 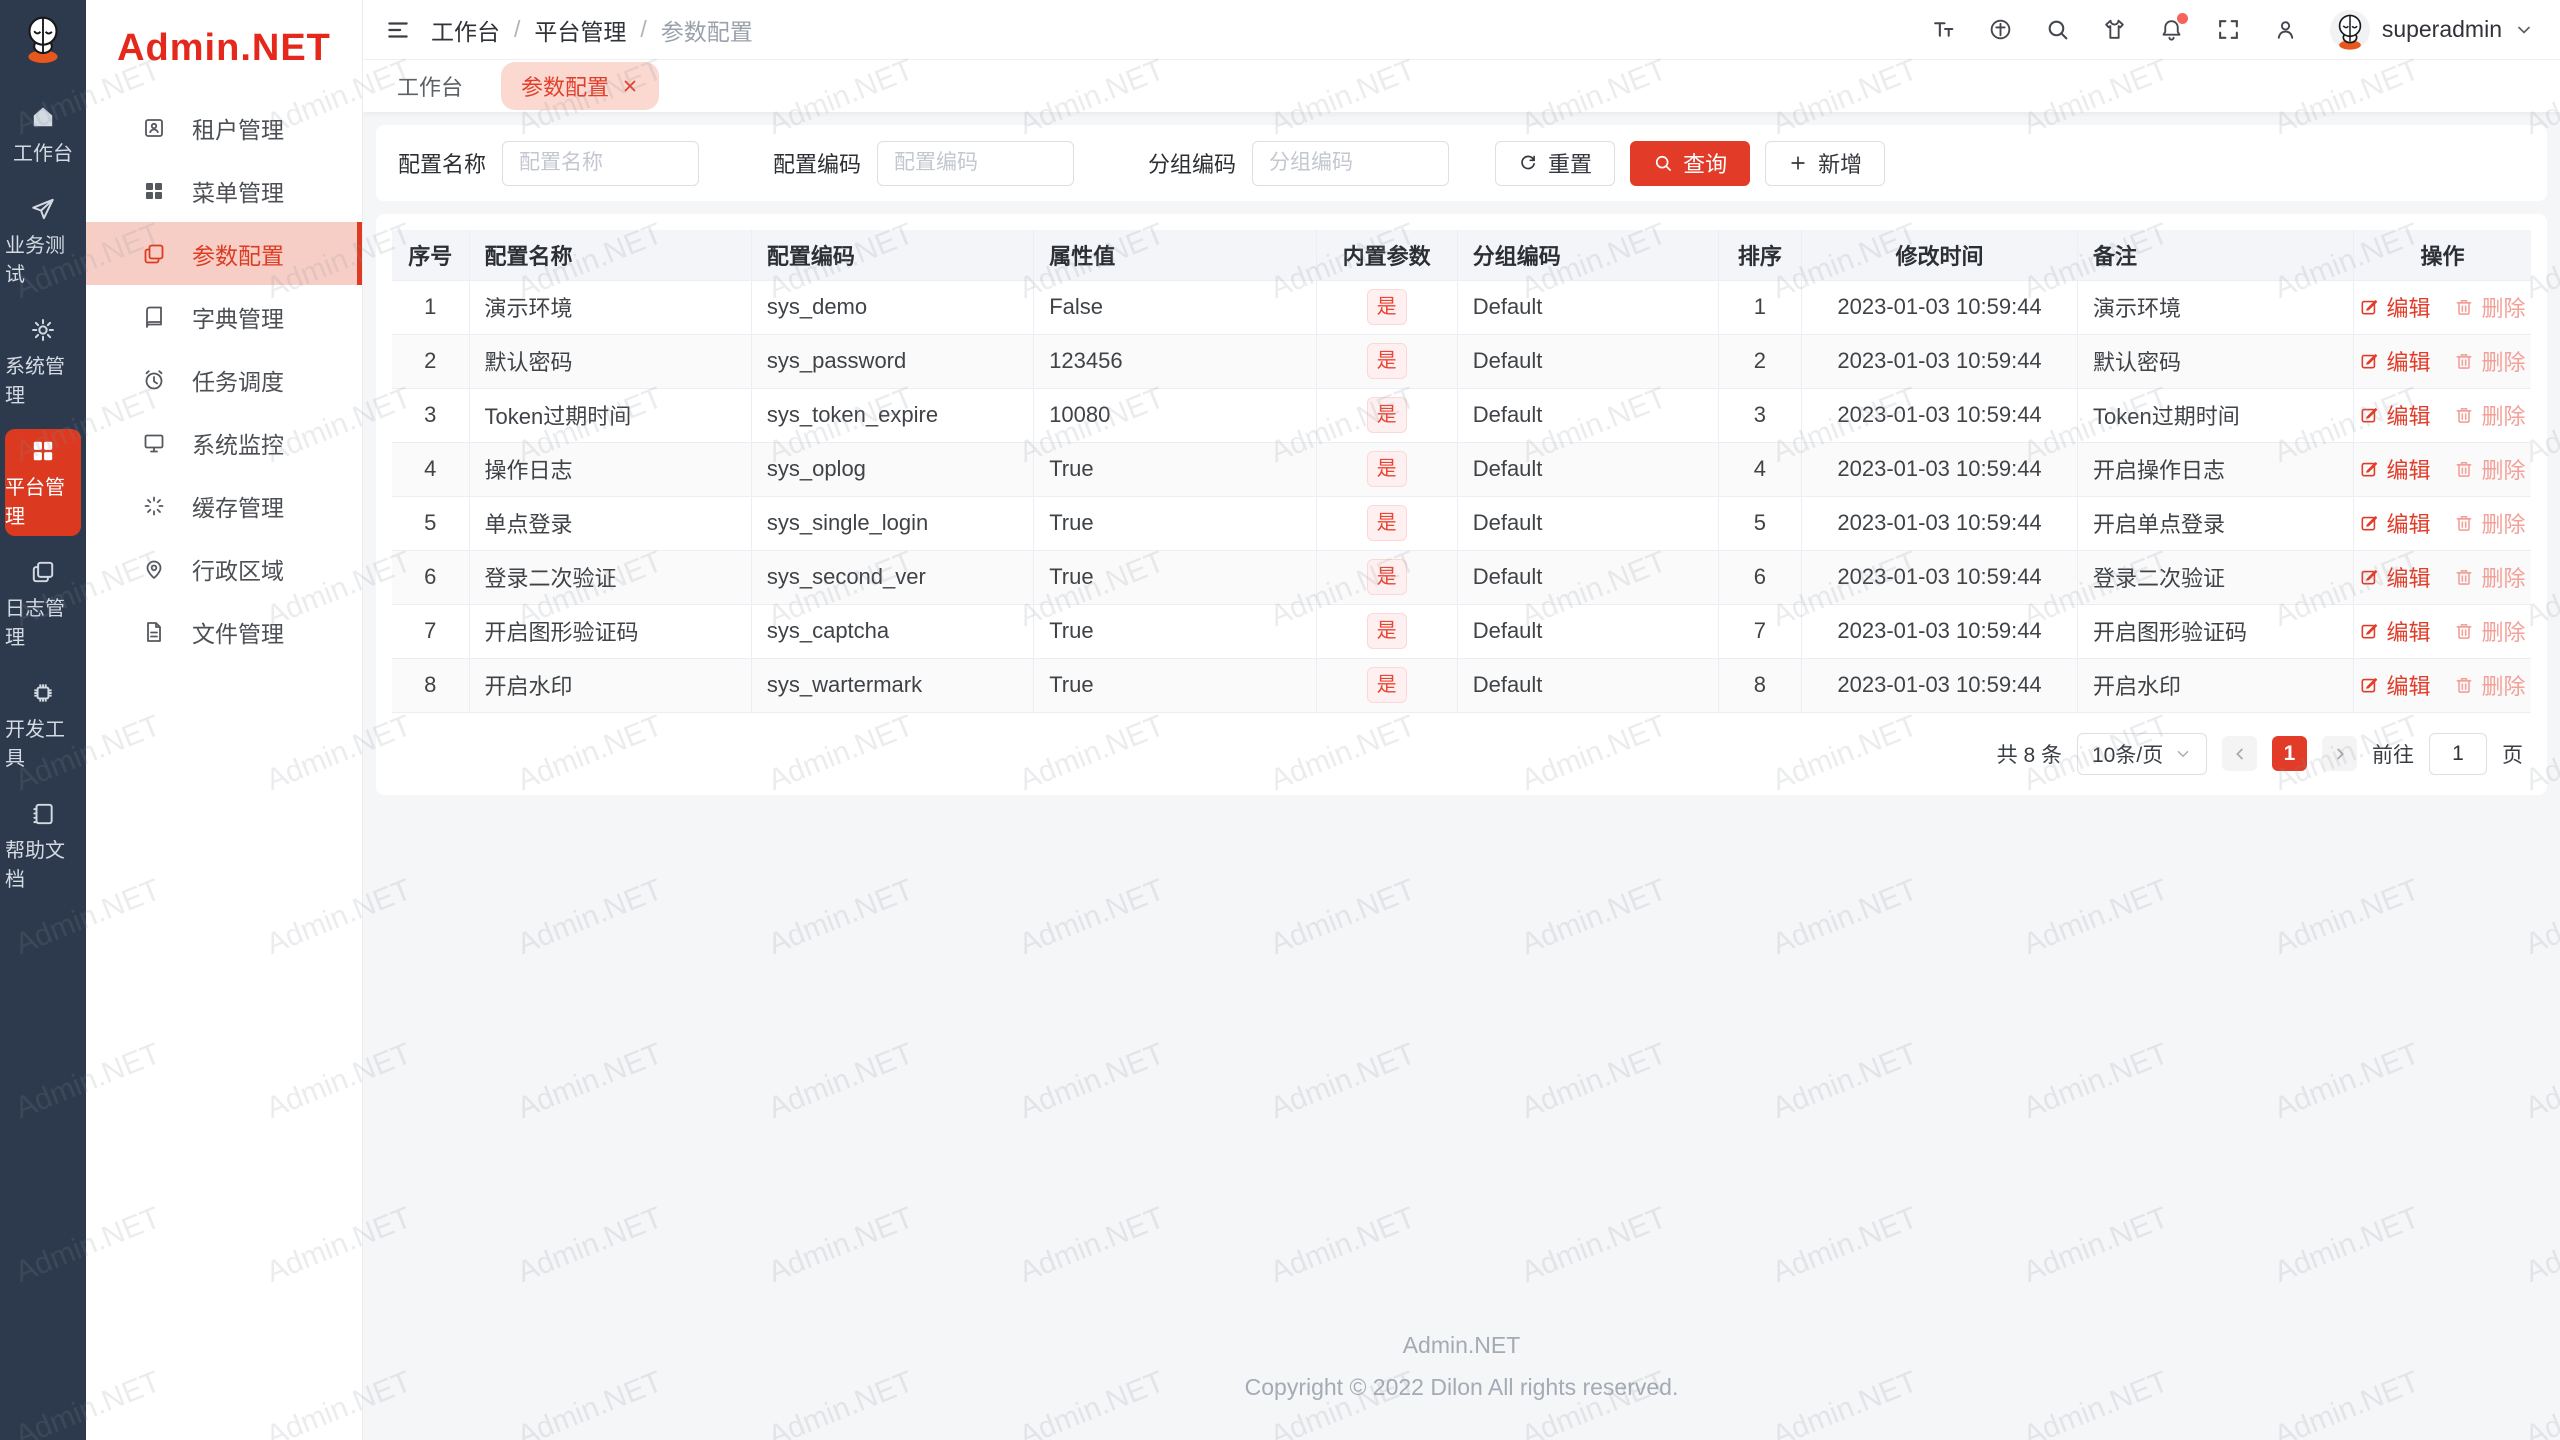 I want to click on rail-item-dev-tools: 开发工具, so click(x=43, y=724).